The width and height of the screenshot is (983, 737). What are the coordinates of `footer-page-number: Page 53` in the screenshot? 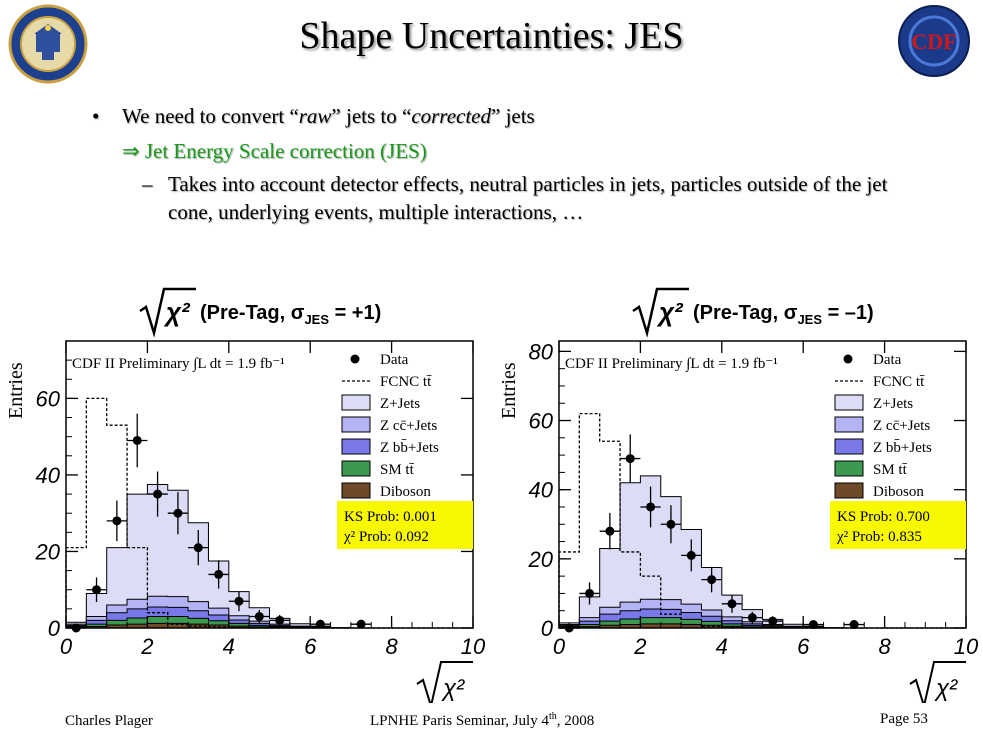 It's located at (904, 719).